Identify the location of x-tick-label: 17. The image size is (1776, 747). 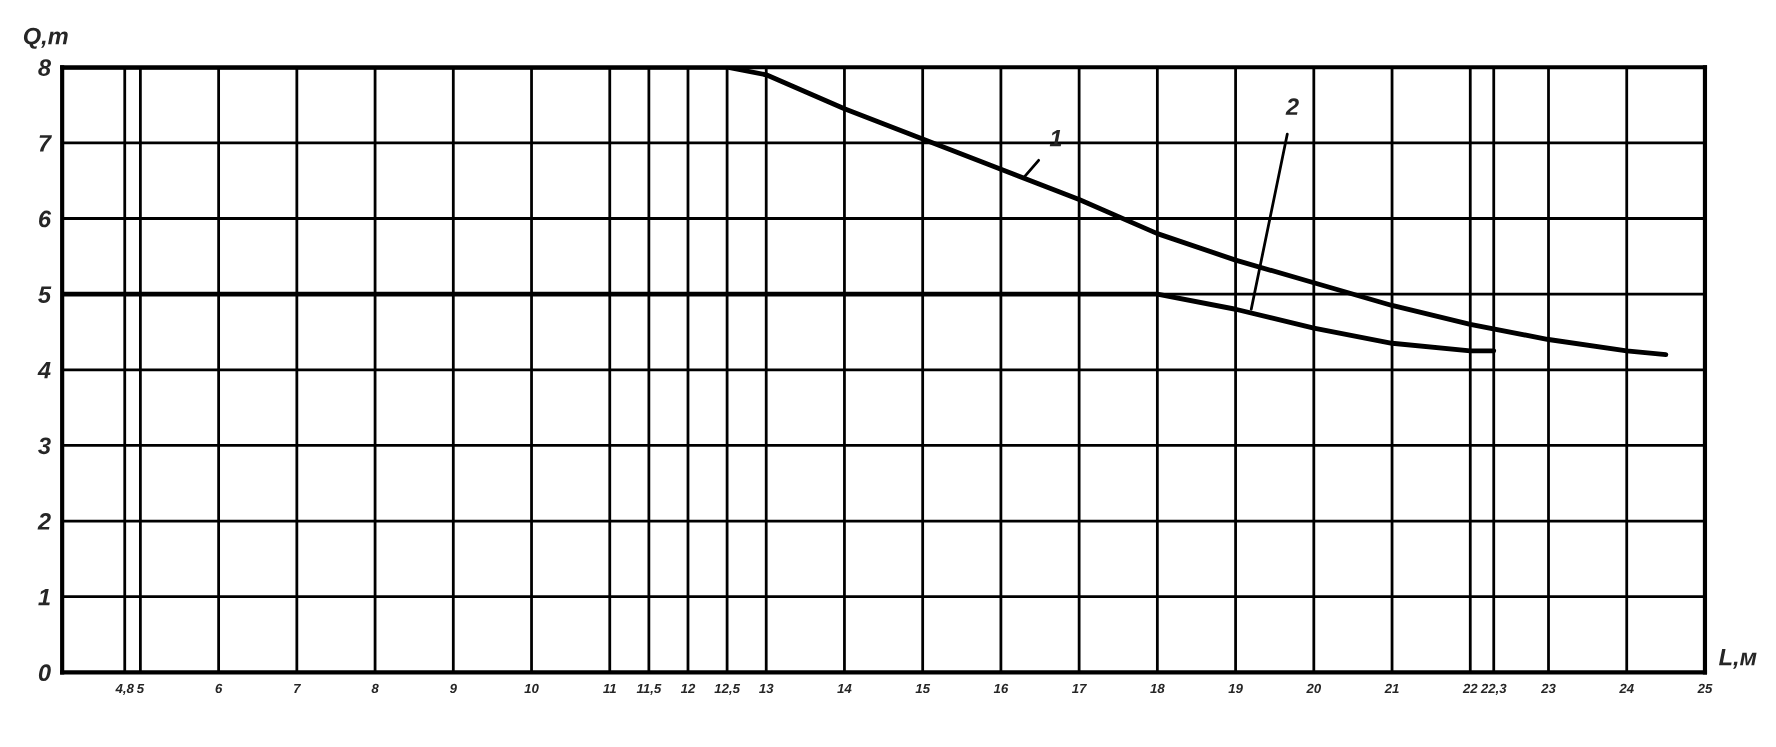
(1079, 688).